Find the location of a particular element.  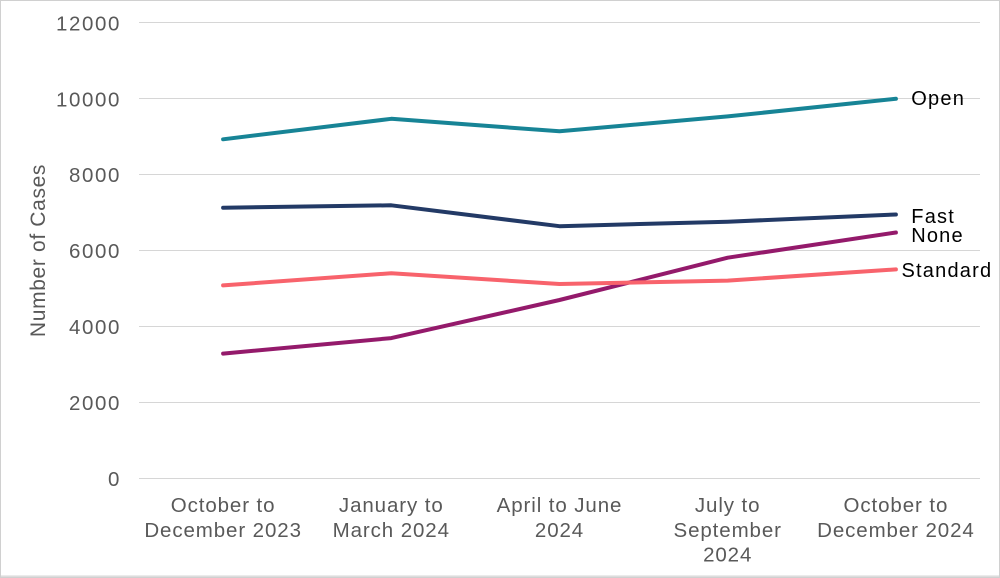

svg-text: March 2024 is located at coordinates (391, 530).